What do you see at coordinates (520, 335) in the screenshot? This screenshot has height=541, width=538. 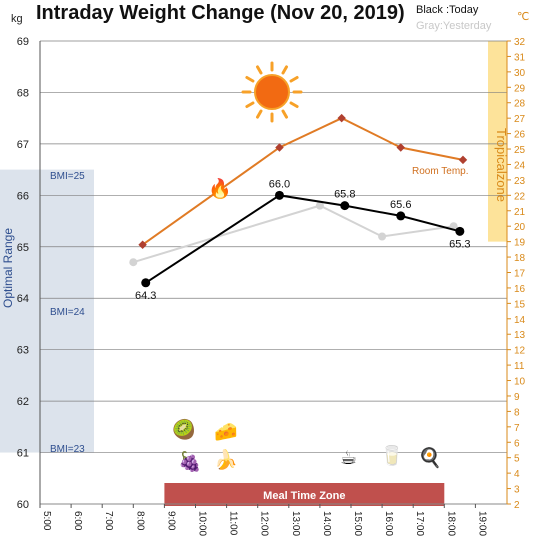 I see `right-tick-label: 13` at bounding box center [520, 335].